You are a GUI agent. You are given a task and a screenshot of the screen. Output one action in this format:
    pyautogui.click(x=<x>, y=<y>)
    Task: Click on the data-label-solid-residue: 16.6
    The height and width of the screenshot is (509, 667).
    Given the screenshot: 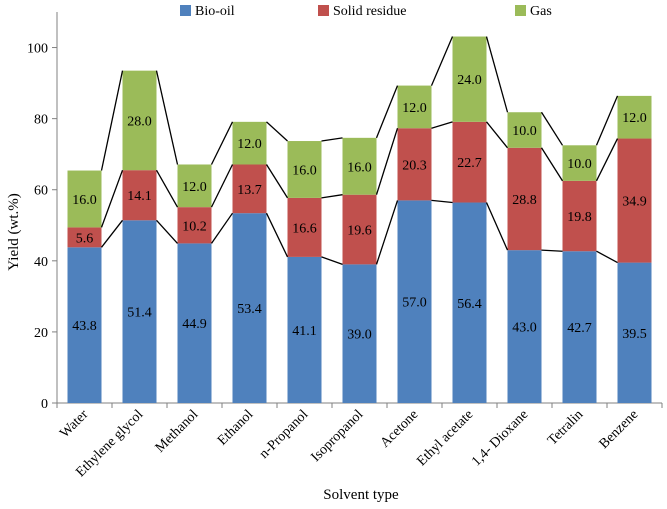 What is the action you would take?
    pyautogui.click(x=304, y=228)
    